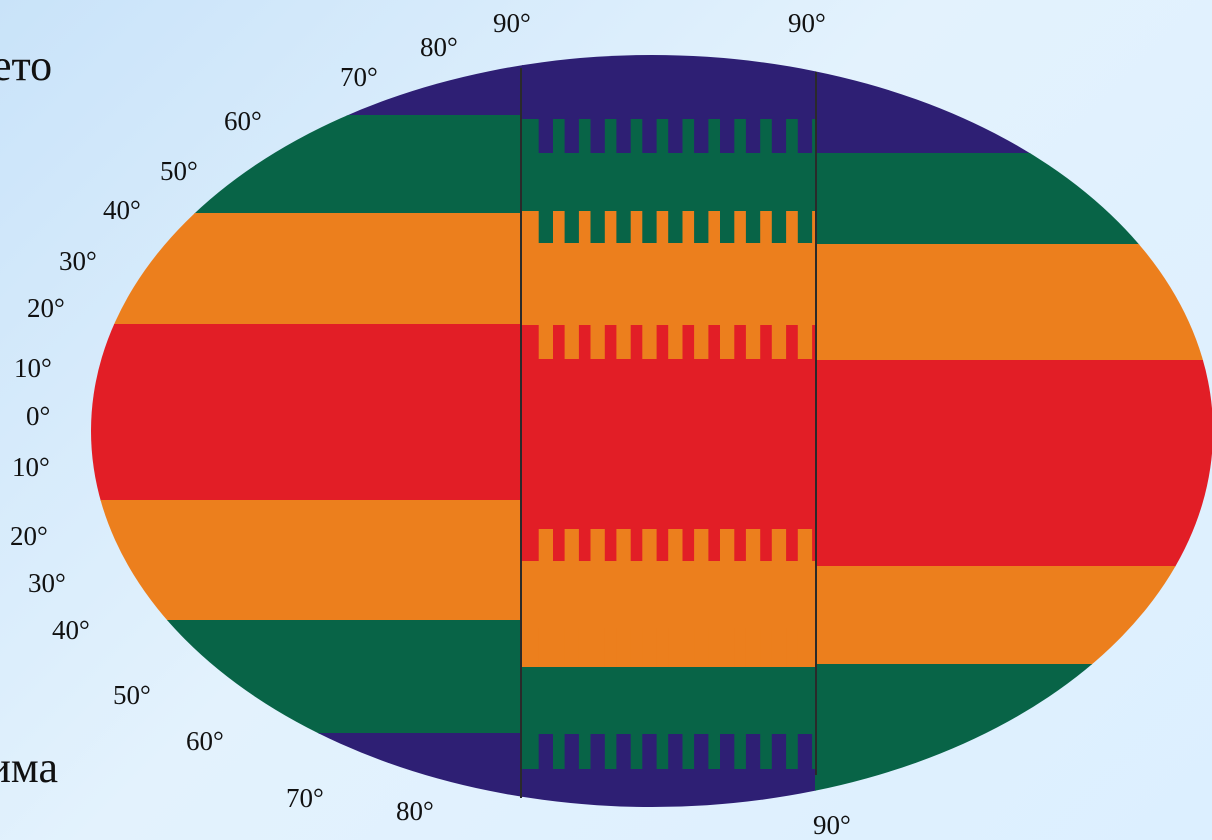  Describe the element at coordinates (307, 412) in the screenshot. I see `band-tropical-left` at that location.